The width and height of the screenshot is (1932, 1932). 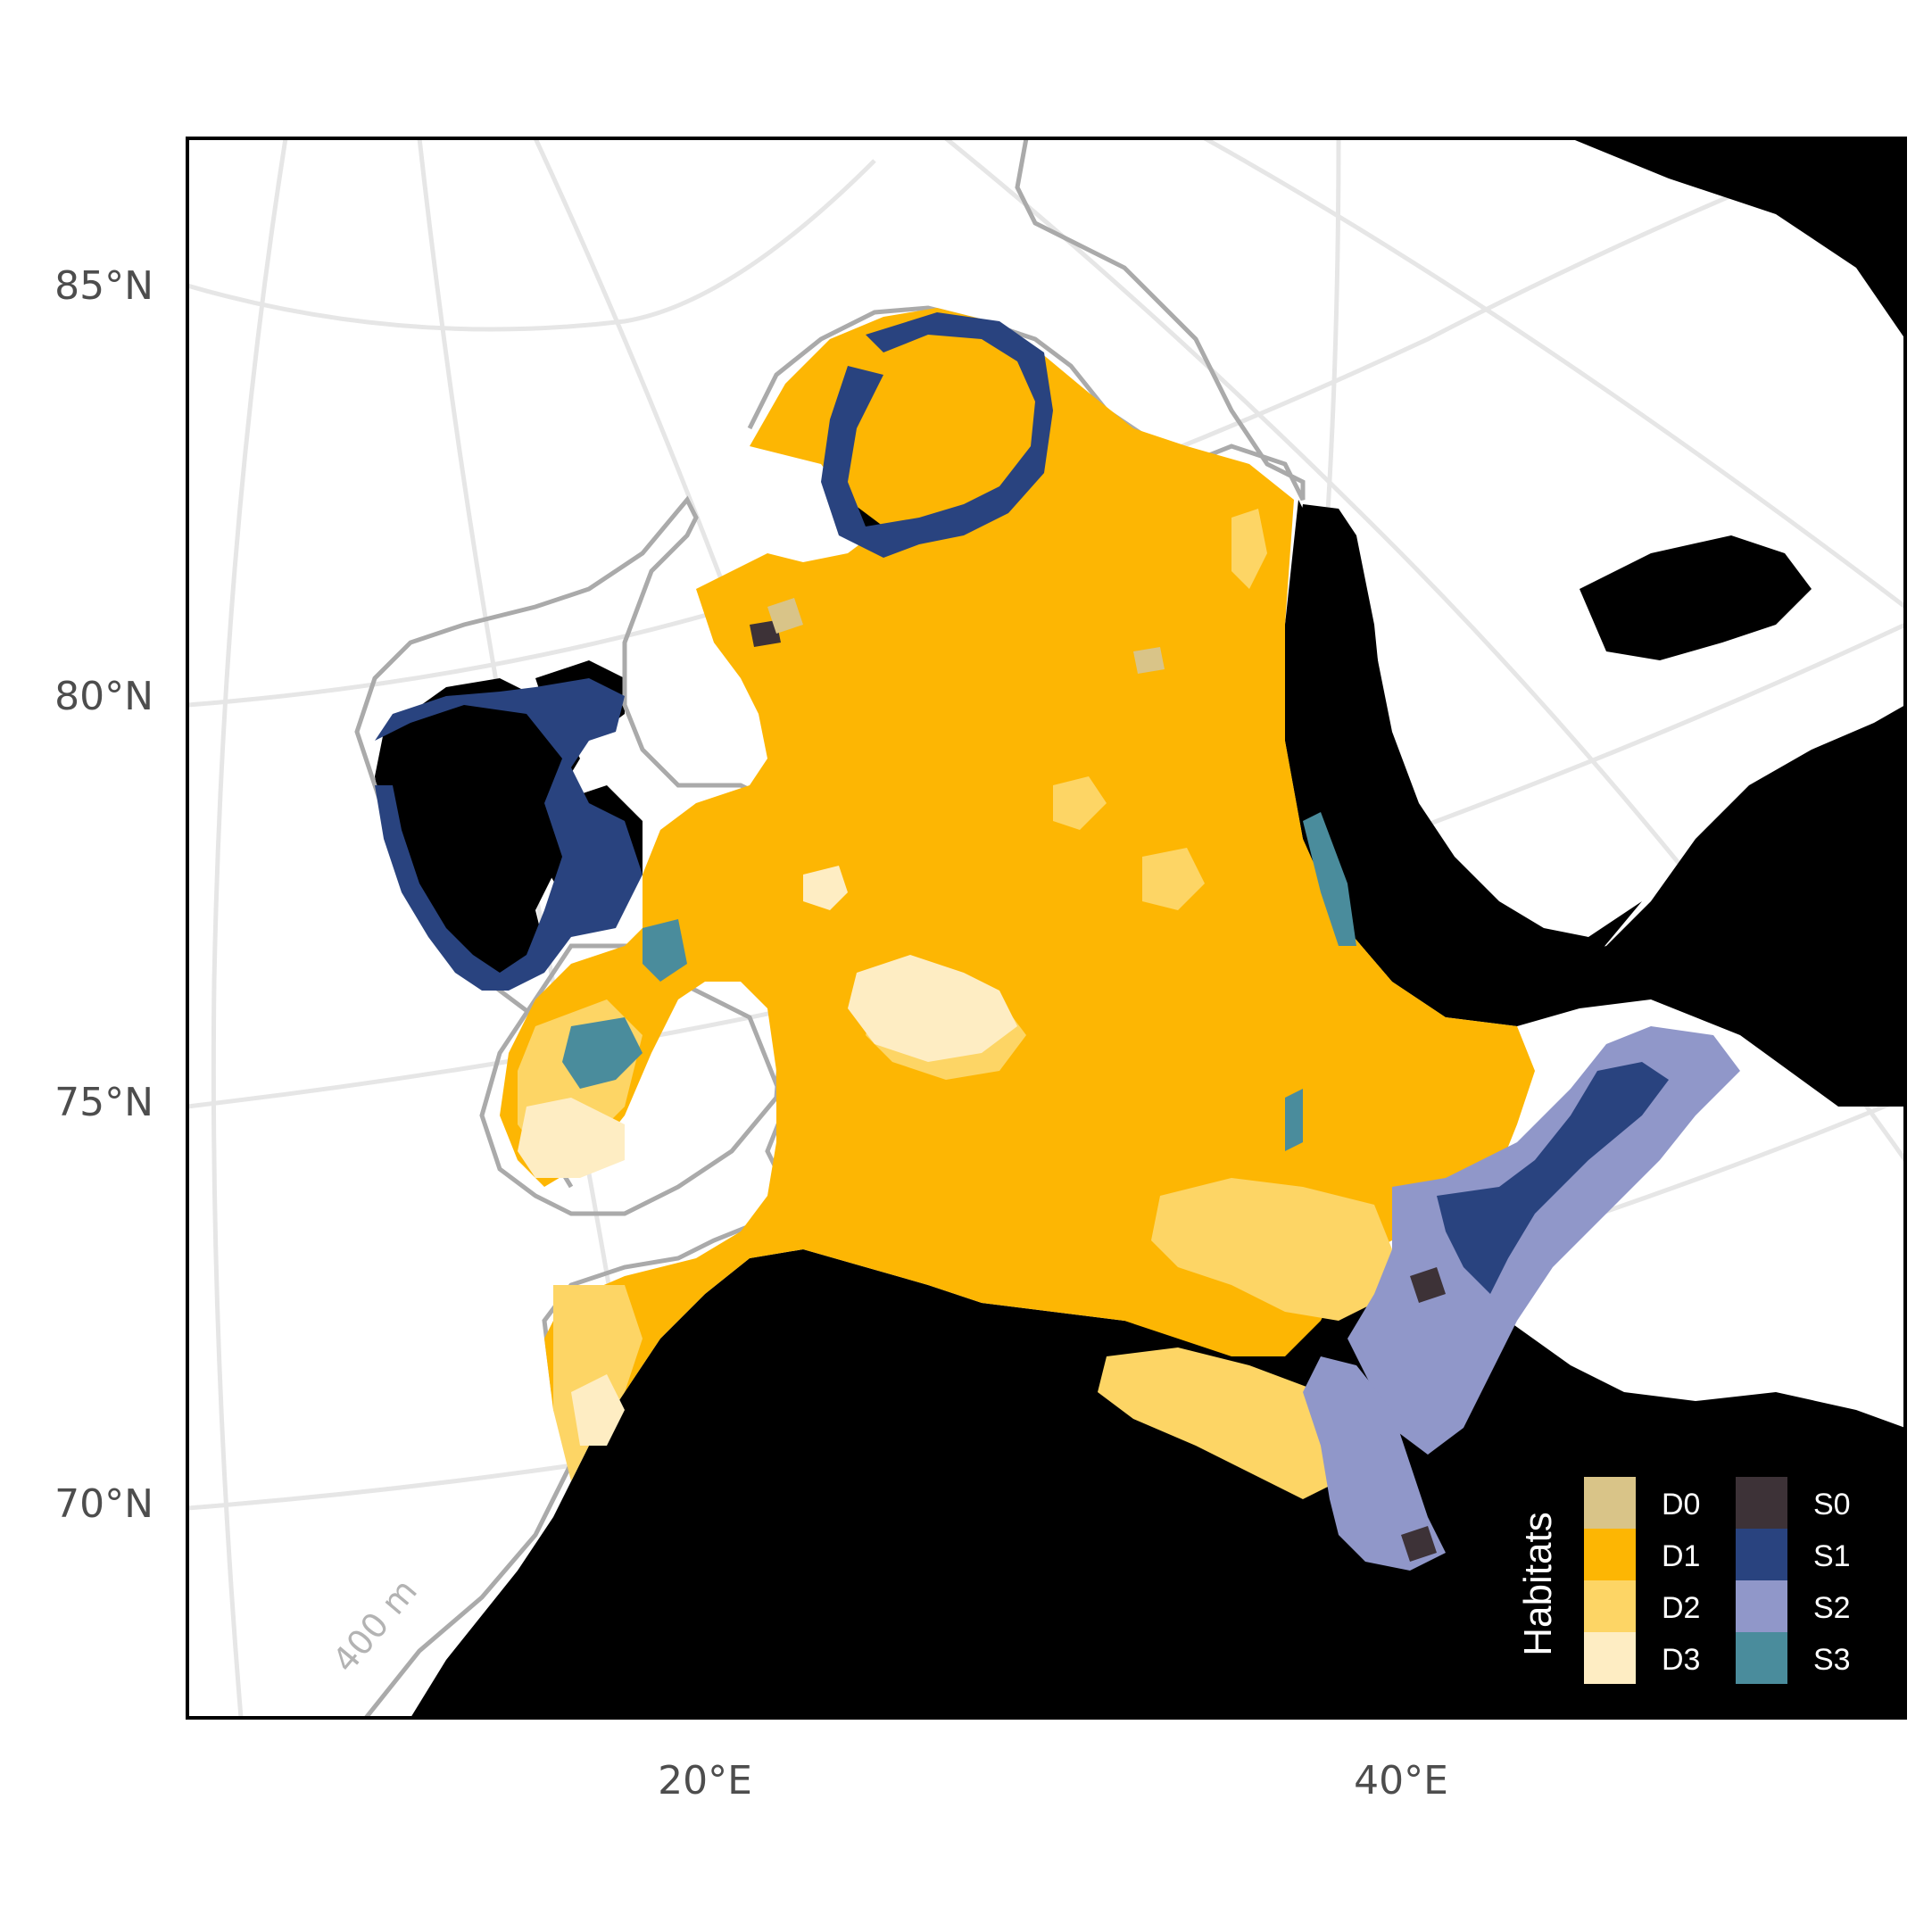 I want to click on s3-east-coast, so click(x=1329, y=879).